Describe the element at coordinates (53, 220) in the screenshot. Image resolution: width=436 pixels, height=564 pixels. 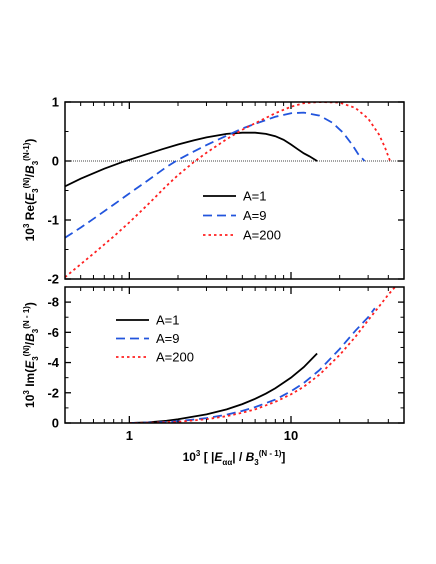
I see `y-tick-label: -1` at that location.